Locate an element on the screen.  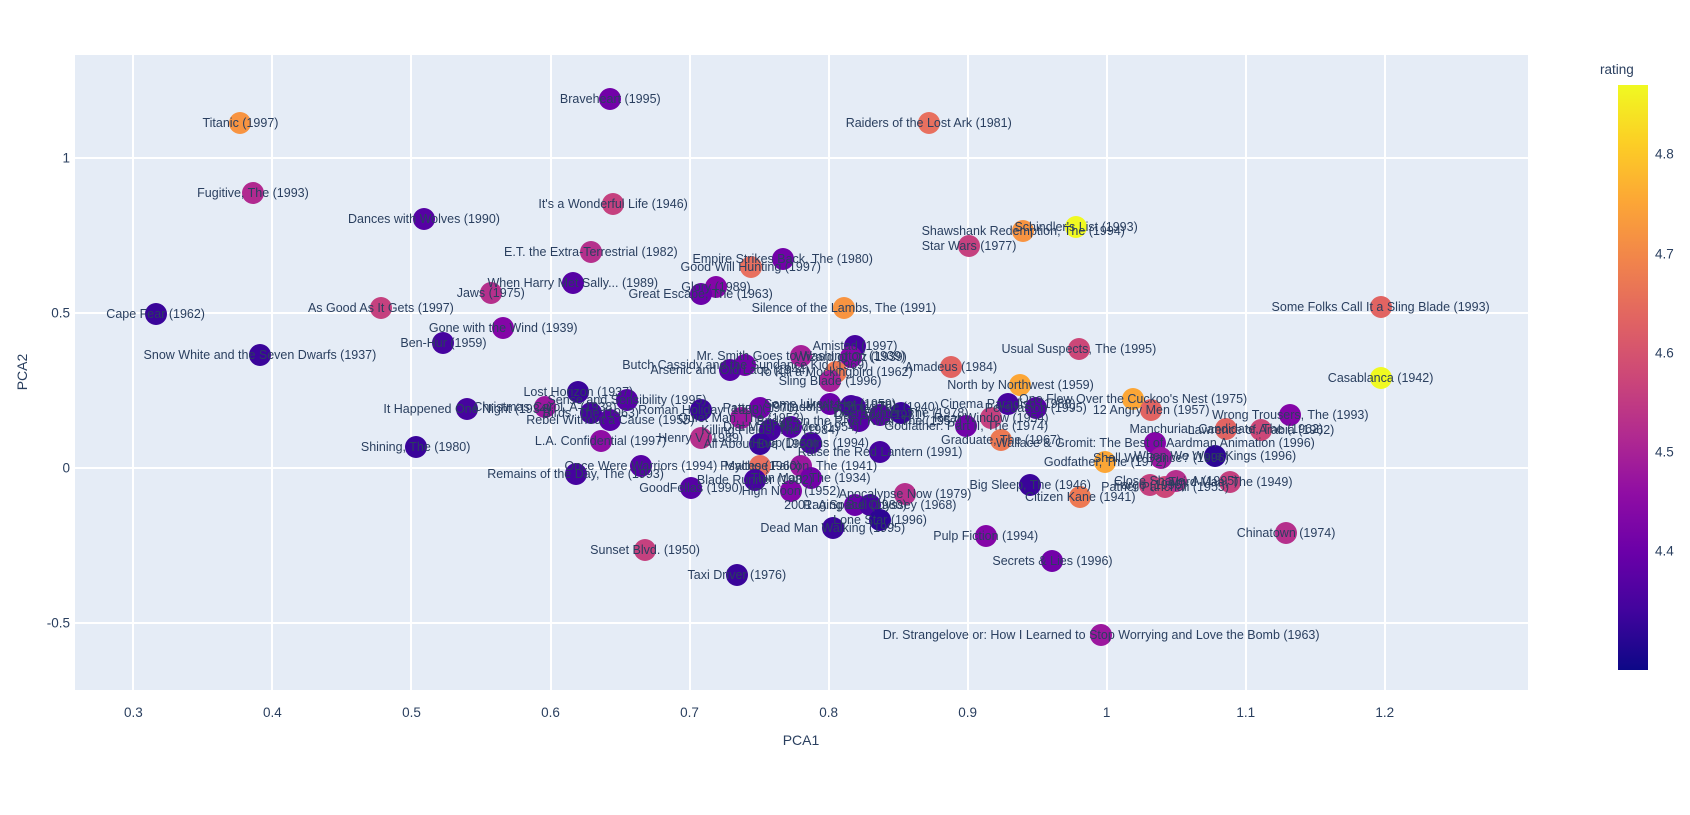
point-label: Great Escape, The (1963) is located at coordinates (700, 294).